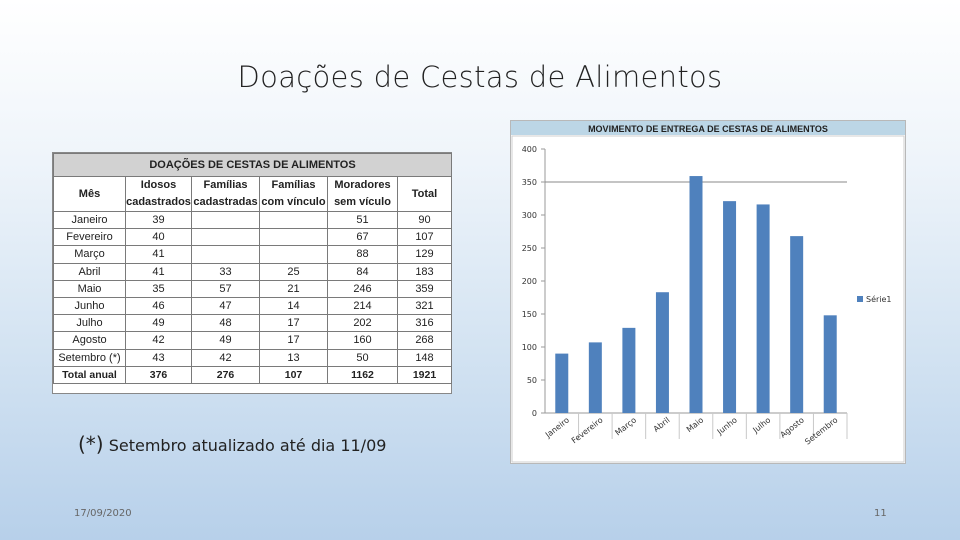 The height and width of the screenshot is (540, 960). What do you see at coordinates (532, 380) in the screenshot?
I see `y-tick-label: 50` at bounding box center [532, 380].